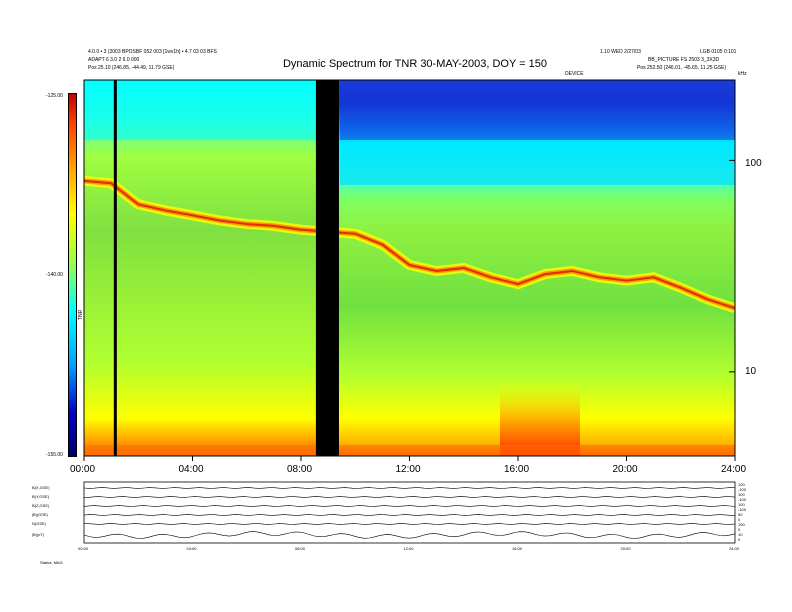  What do you see at coordinates (191, 469) in the screenshot?
I see `x-tick-label: 04:00` at bounding box center [191, 469].